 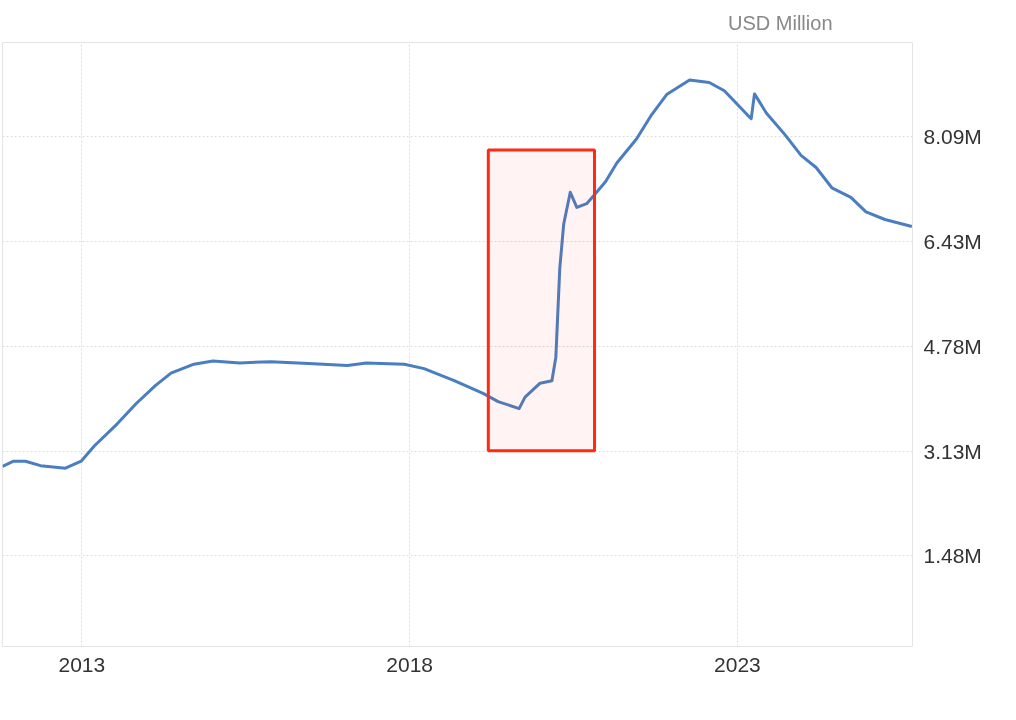 I want to click on y-tick-label: 4.78M, so click(x=952, y=346).